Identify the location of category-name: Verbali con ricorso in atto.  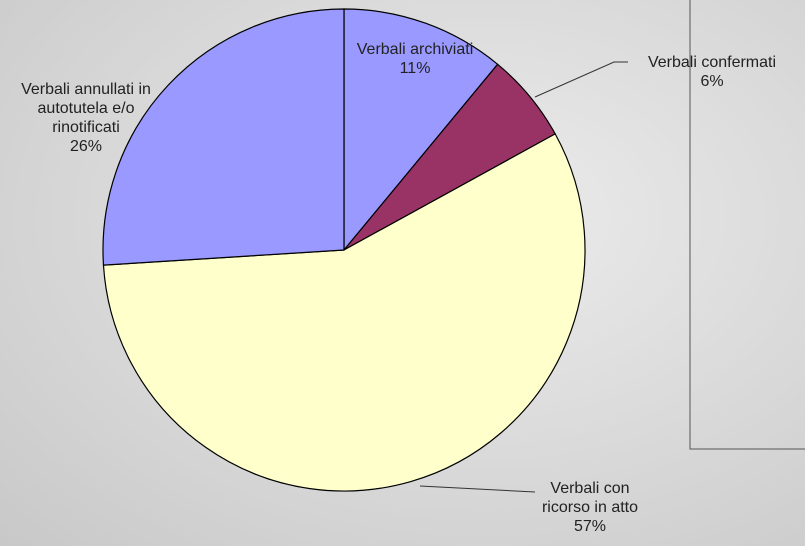
(590, 498).